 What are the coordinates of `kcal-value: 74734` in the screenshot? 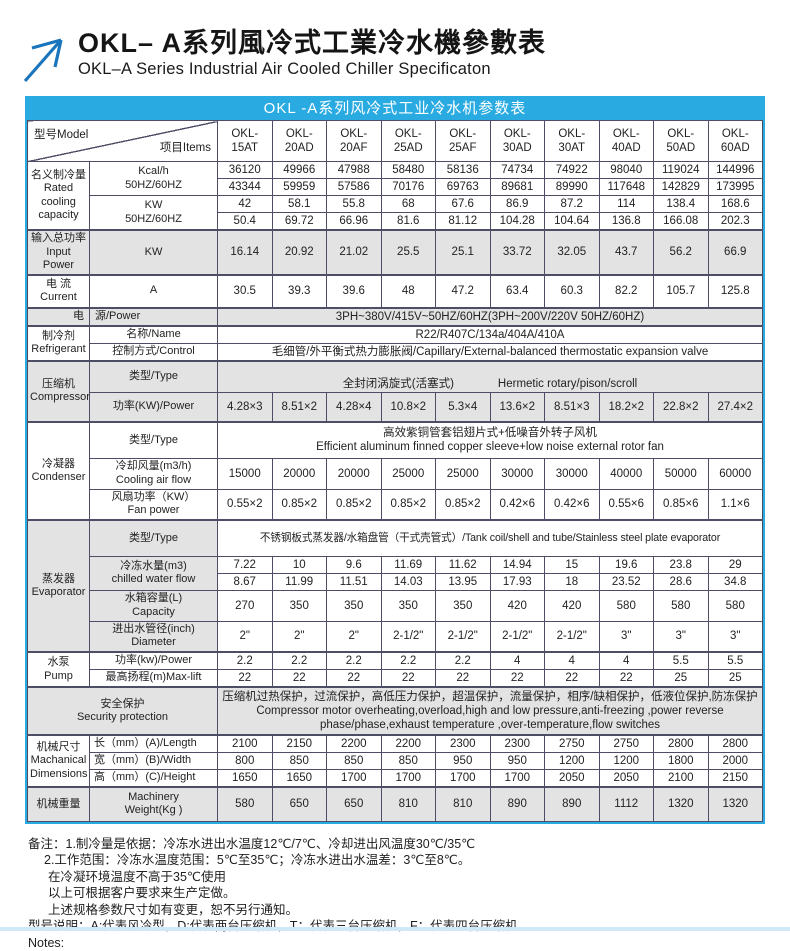 It's located at (517, 170).